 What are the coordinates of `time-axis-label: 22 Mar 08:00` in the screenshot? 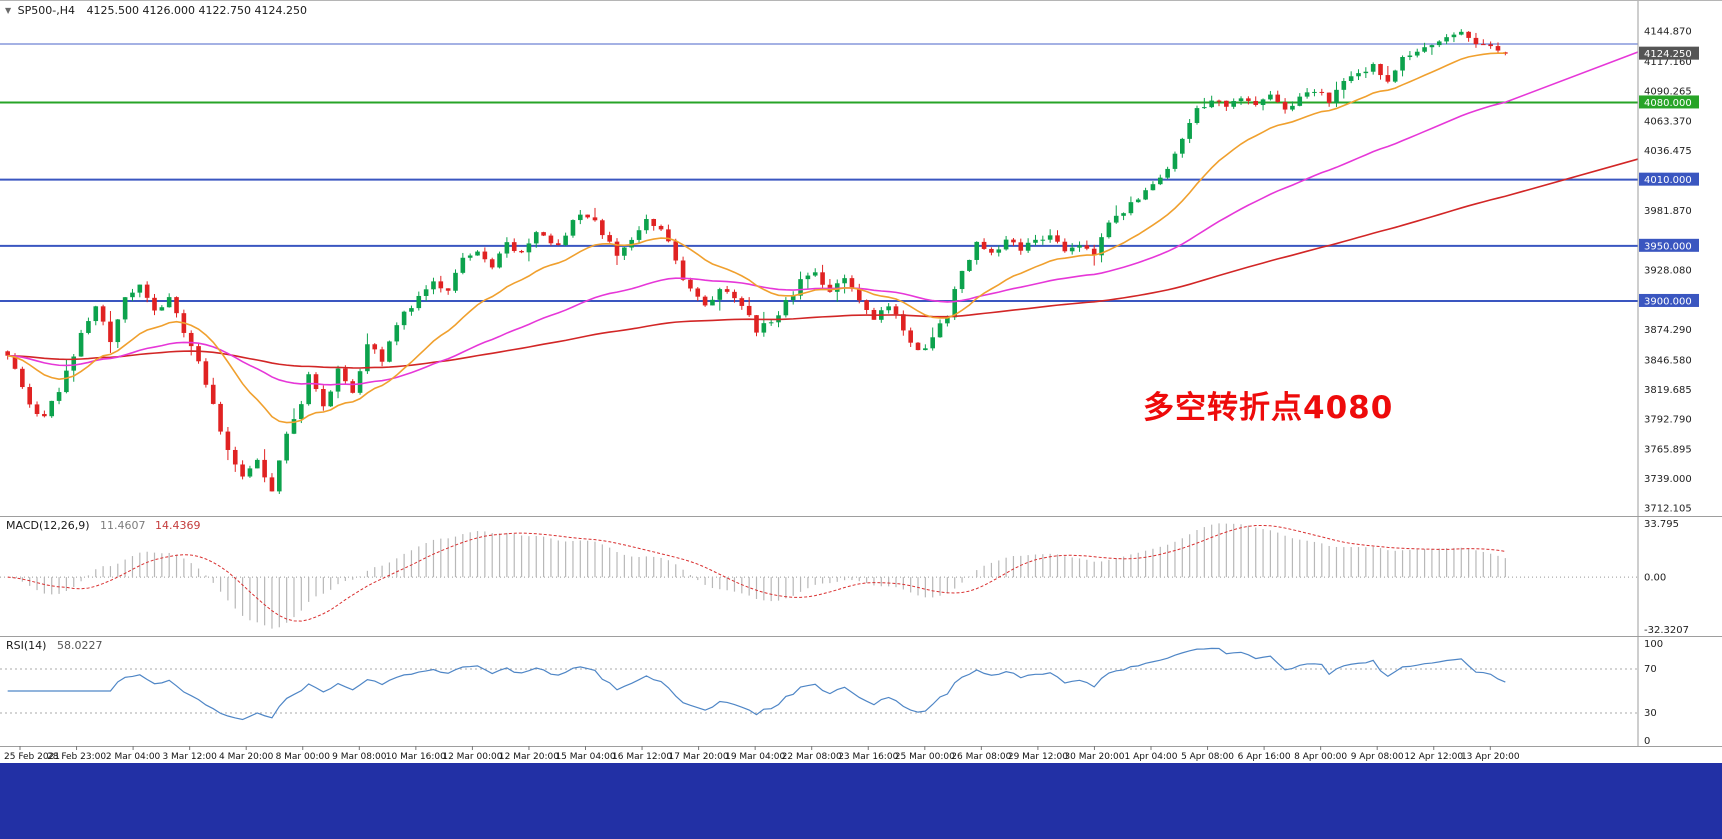 It's located at (812, 757).